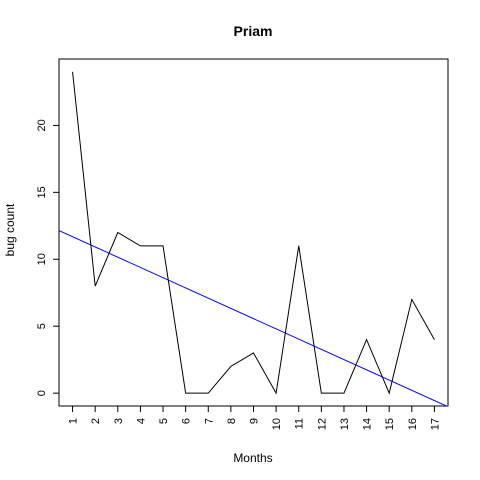  I want to click on y-tick-label-5: 5, so click(42, 326).